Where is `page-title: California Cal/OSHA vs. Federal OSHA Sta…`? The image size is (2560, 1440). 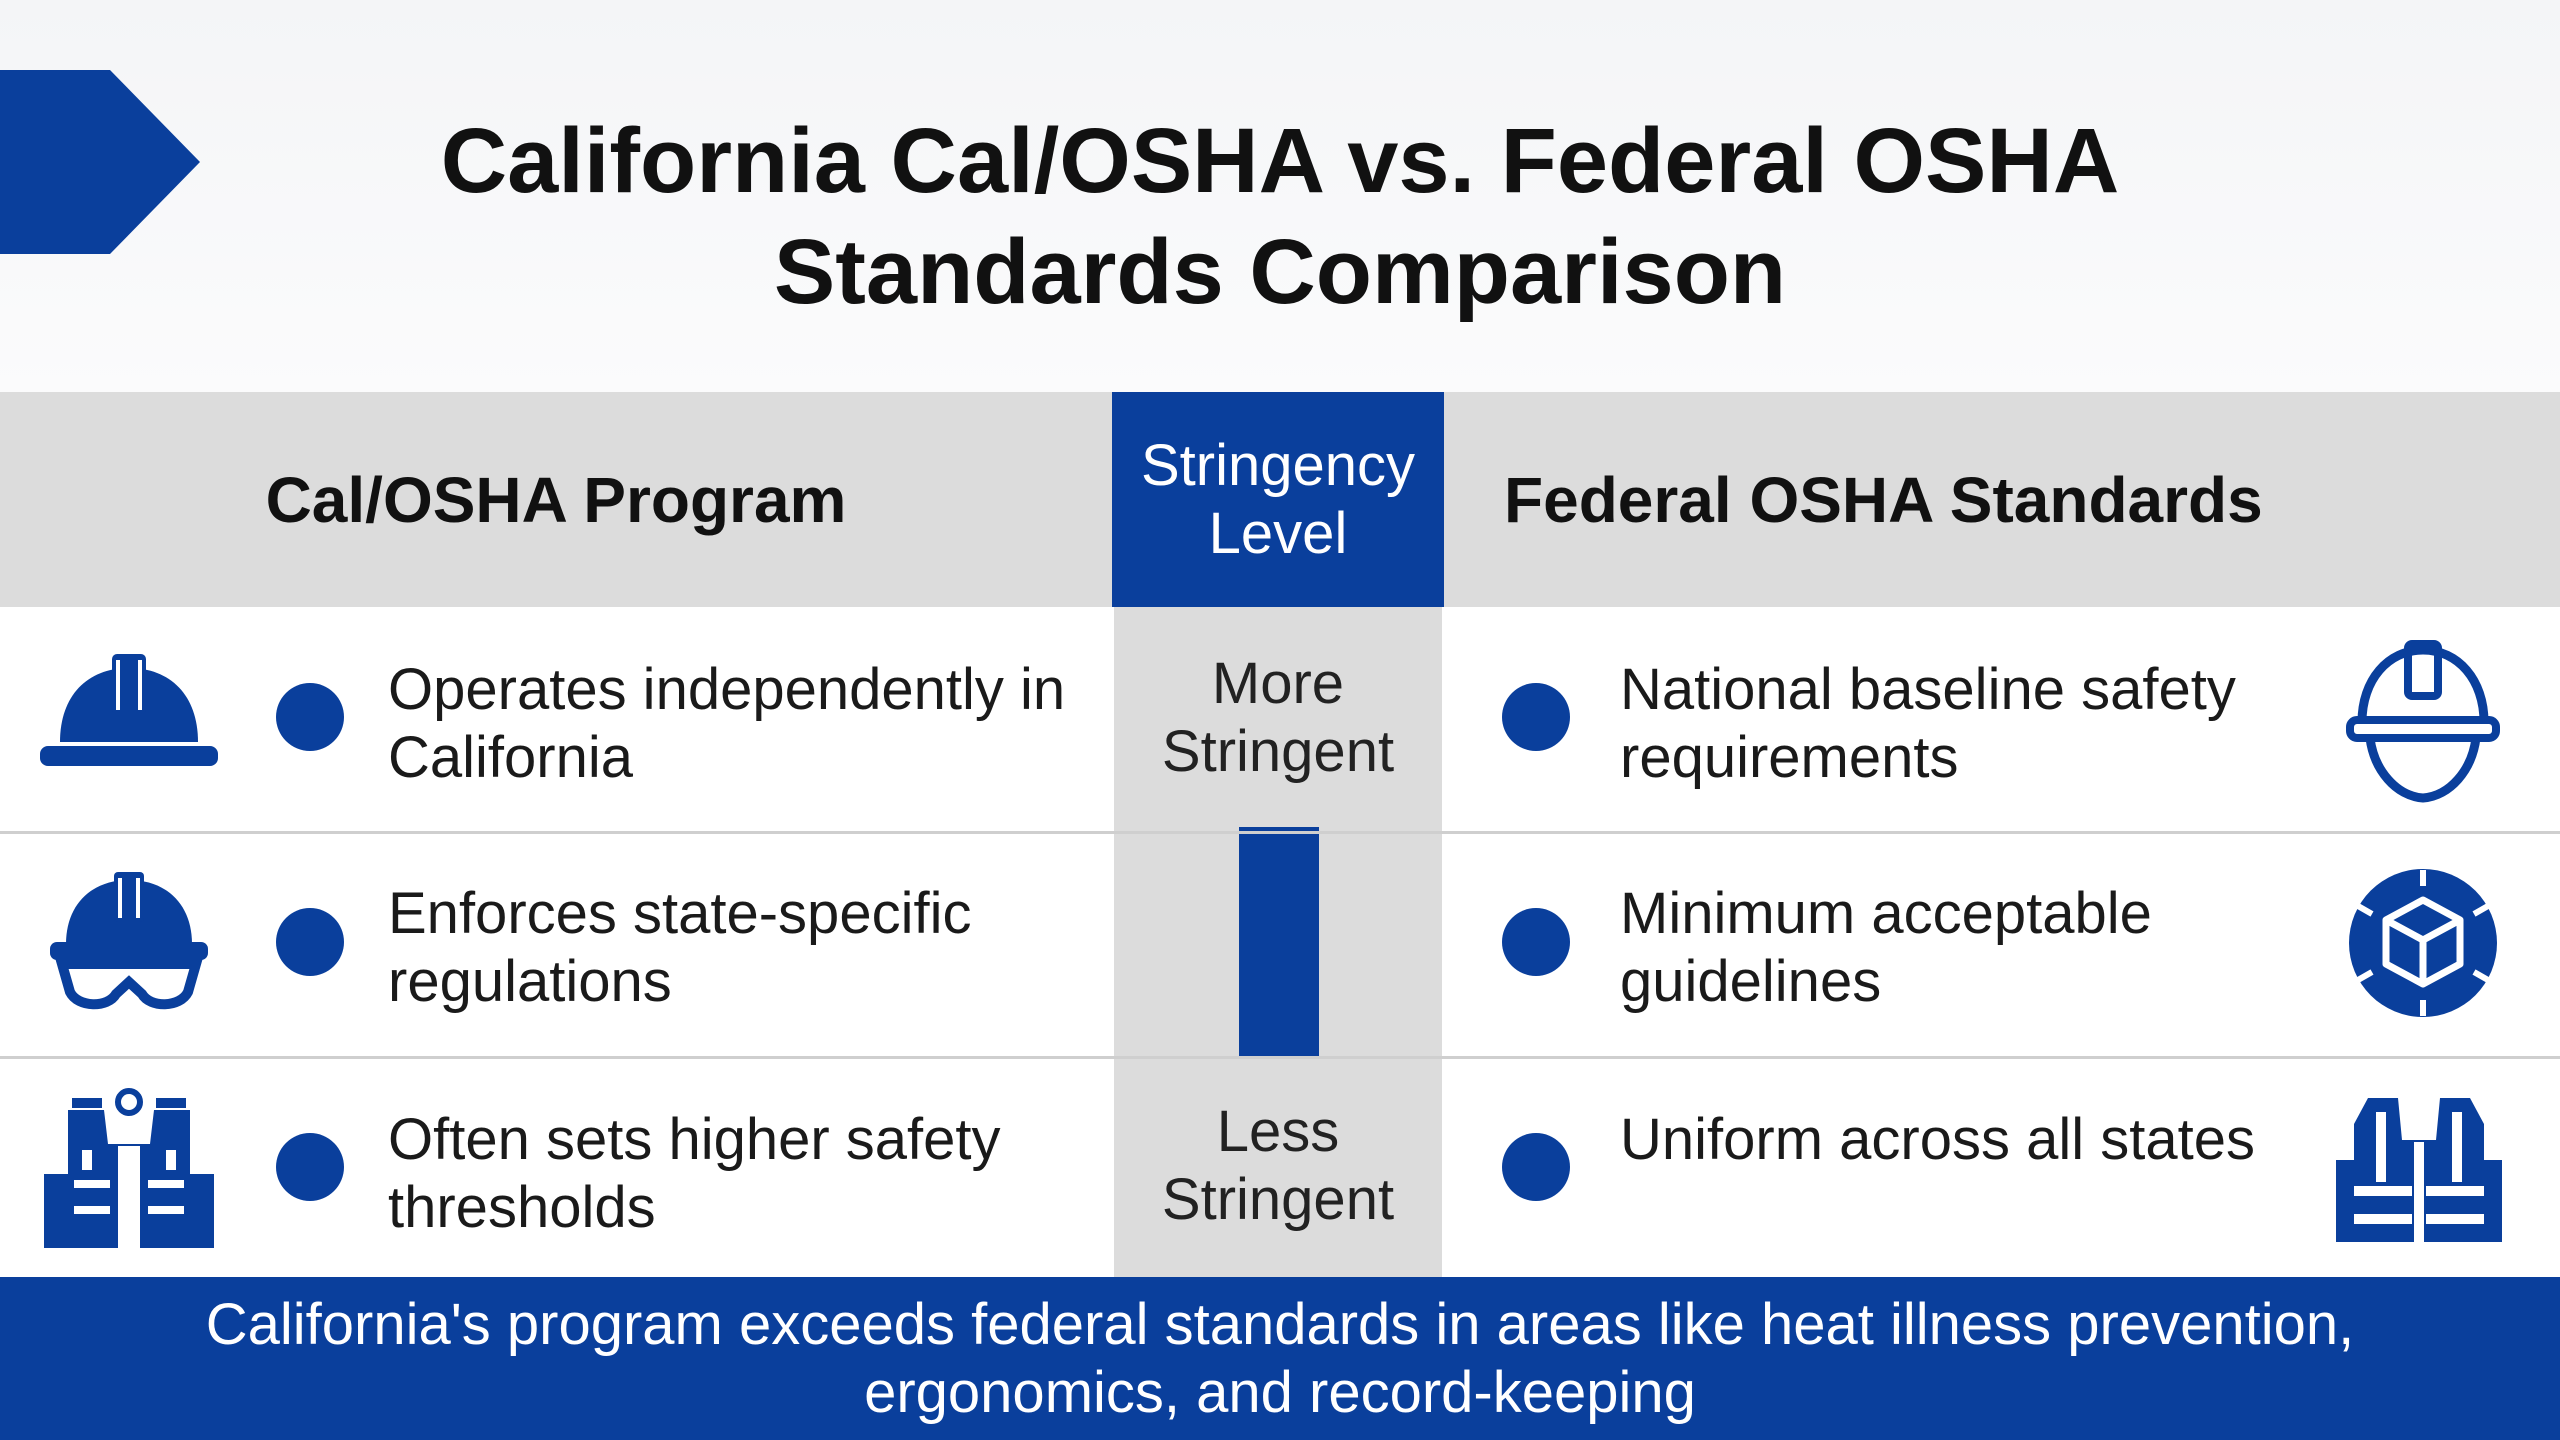 page-title: California Cal/OSHA vs. Federal OSHA Sta… is located at coordinates (1280, 216).